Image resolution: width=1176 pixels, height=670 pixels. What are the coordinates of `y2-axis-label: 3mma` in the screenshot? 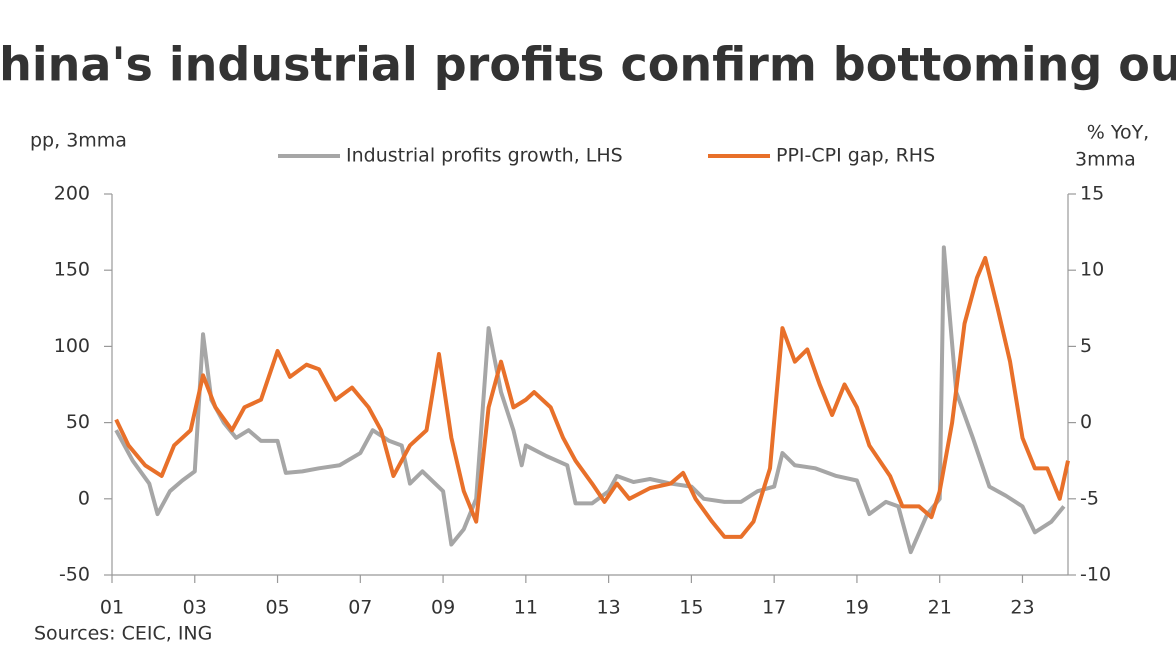 It's located at (1105, 160).